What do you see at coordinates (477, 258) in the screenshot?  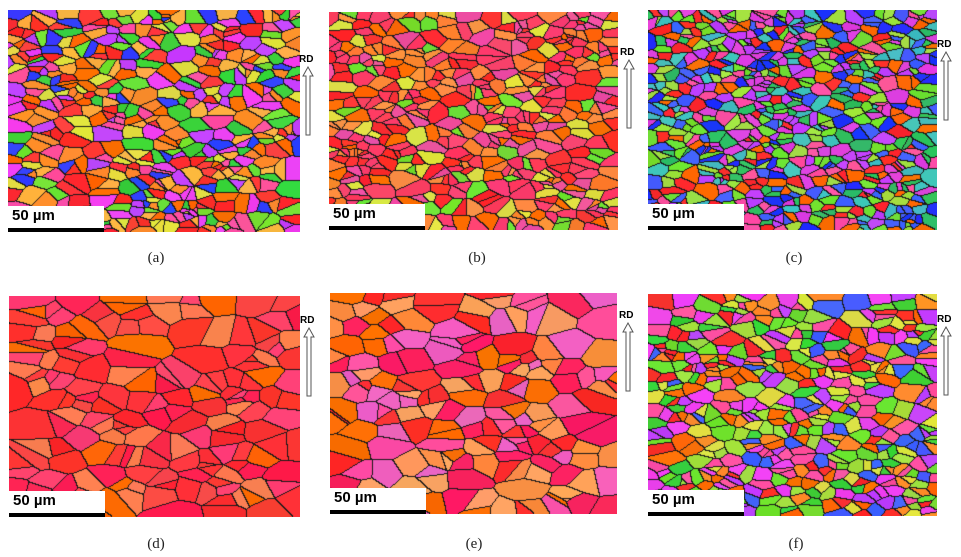 I see `caption: (b)` at bounding box center [477, 258].